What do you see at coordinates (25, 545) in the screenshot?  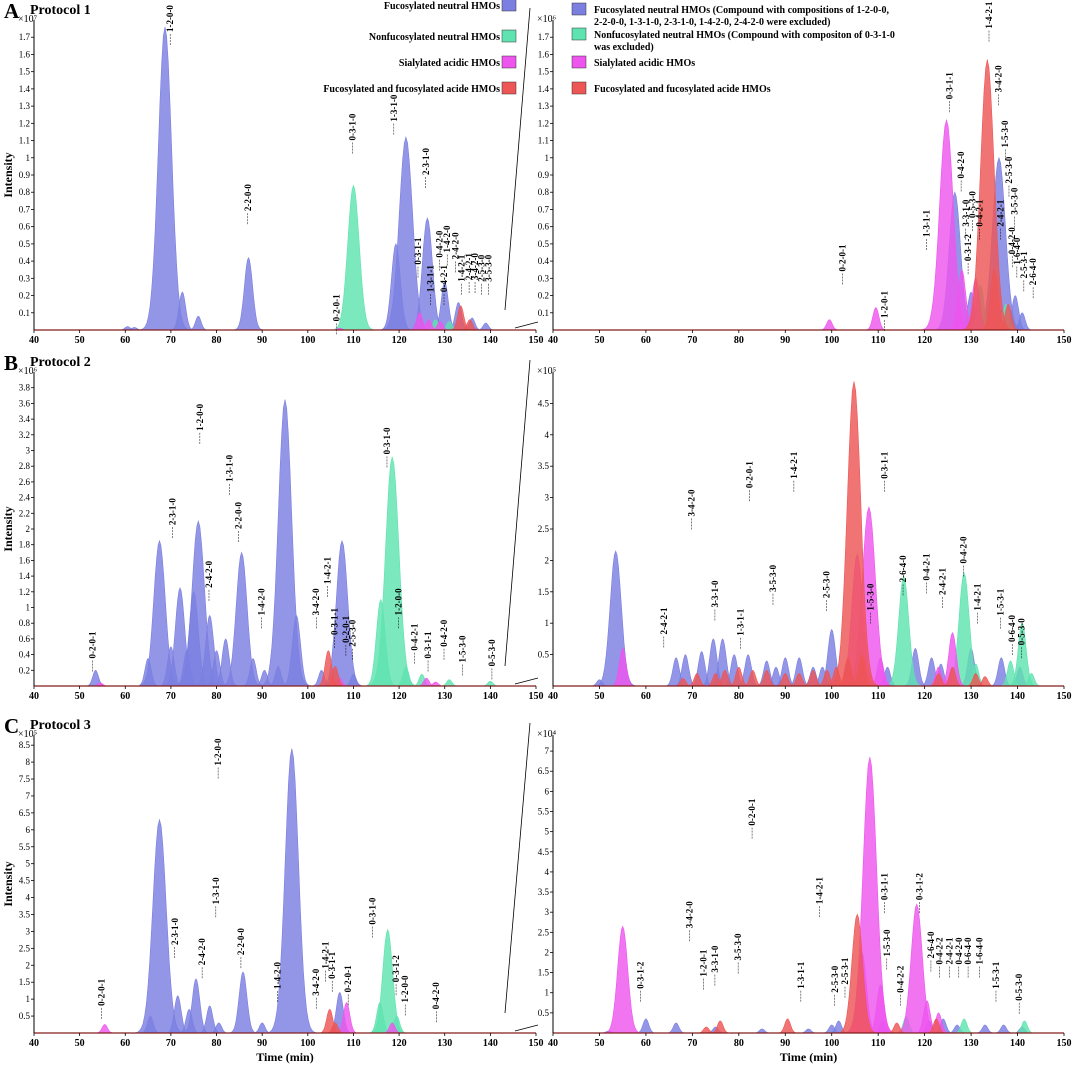 I see `y-tick-label: 1.8` at bounding box center [25, 545].